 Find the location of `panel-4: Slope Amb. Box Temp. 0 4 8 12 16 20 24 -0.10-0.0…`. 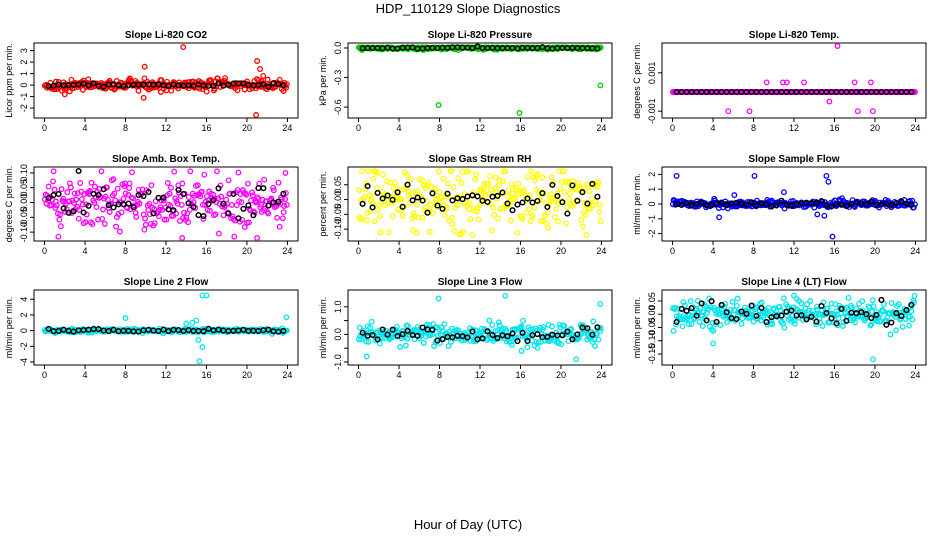

panel-4: Slope Amb. Box Temp. 0 4 8 12 16 20 24 -0.10-0.0… is located at coordinates (151, 205).